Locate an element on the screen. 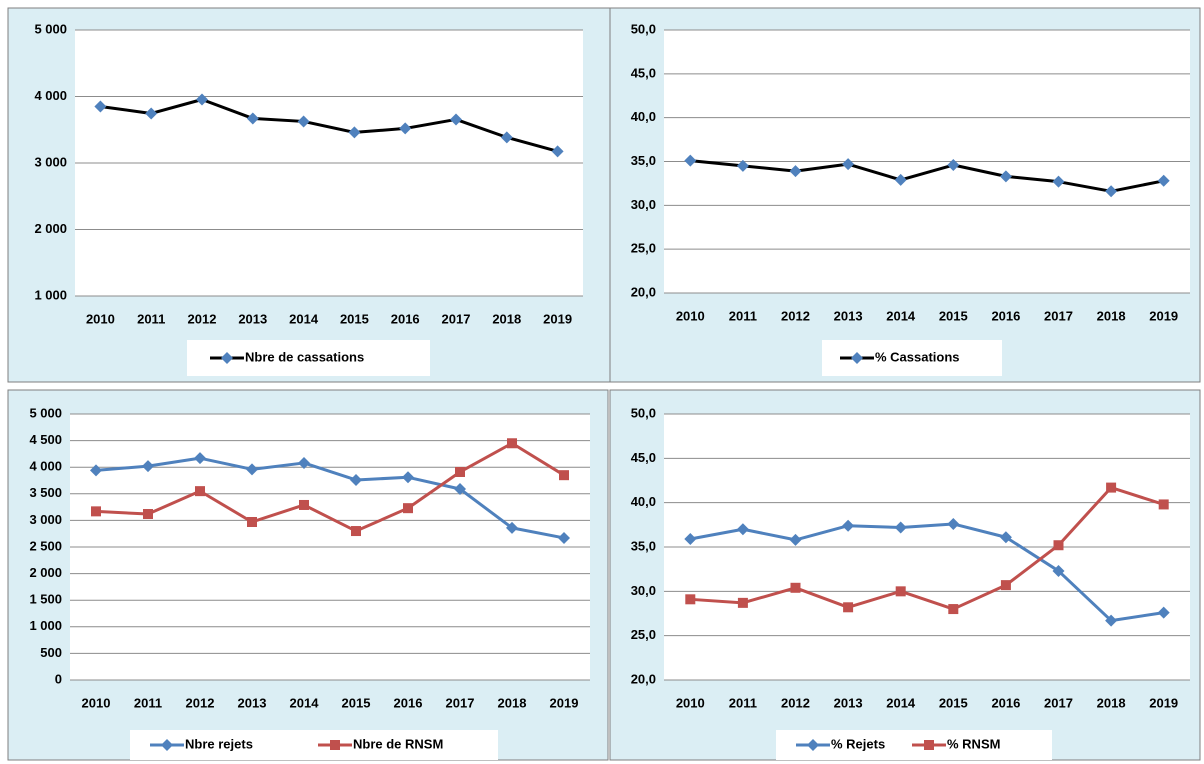 The width and height of the screenshot is (1204, 764). y-tick-label: 500 is located at coordinates (51, 652).